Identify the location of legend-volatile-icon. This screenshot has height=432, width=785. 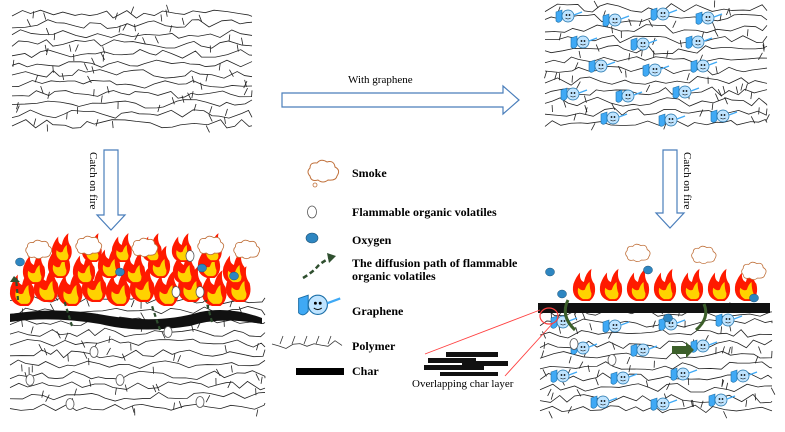
(312, 212).